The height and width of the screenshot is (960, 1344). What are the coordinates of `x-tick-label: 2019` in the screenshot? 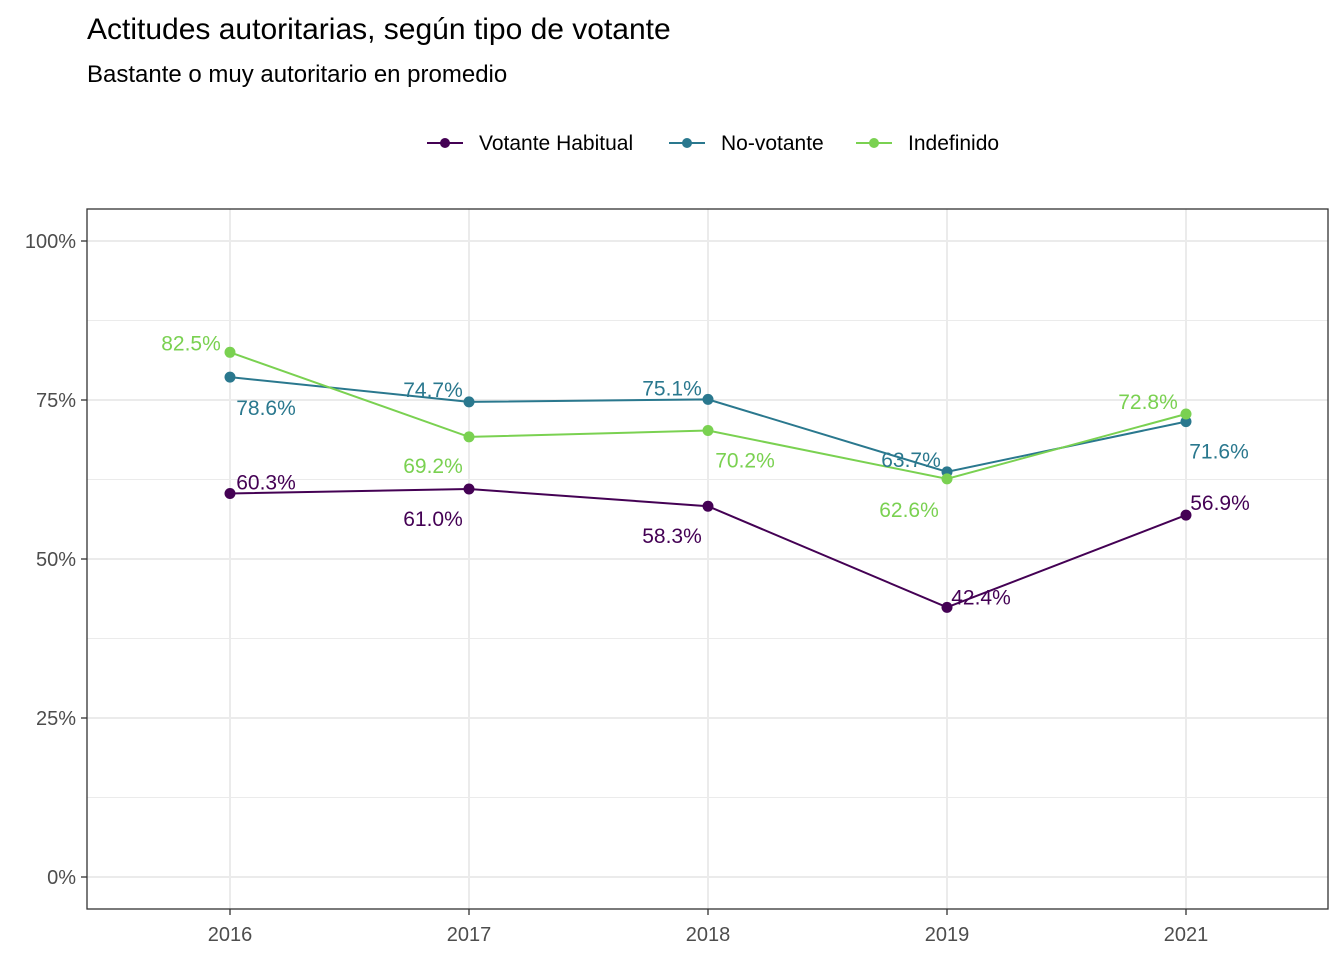 It's located at (947, 935).